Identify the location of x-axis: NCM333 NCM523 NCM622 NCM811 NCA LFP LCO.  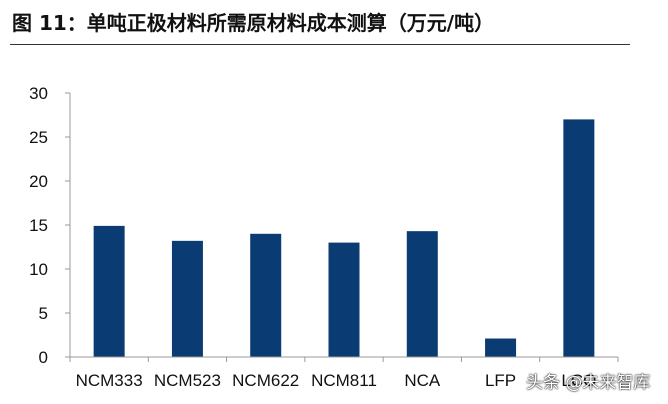
(344, 373).